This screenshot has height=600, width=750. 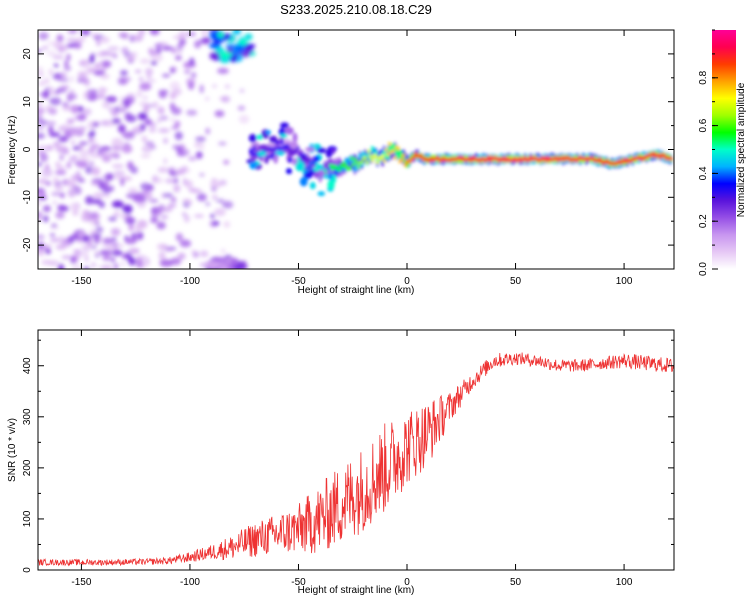 I want to click on colorbar-tick-label: 0.8, so click(x=703, y=77).